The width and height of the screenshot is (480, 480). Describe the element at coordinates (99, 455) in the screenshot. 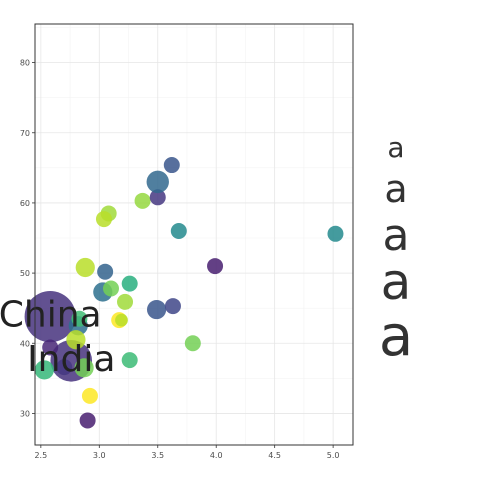

I see `x-tick-label: 3.0` at that location.